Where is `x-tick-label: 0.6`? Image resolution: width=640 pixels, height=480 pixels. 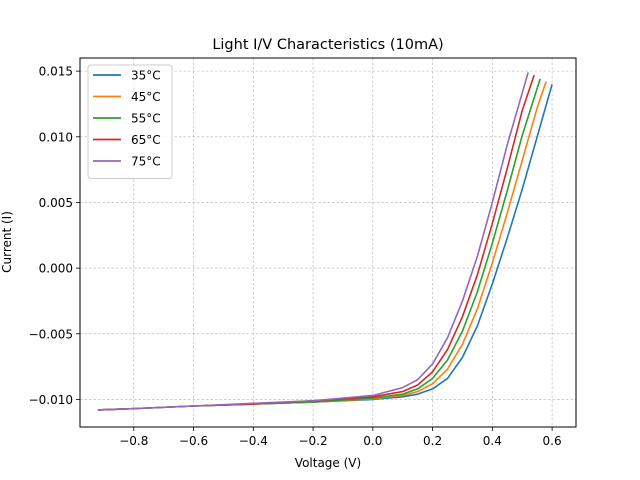
x-tick-label: 0.6 is located at coordinates (552, 441).